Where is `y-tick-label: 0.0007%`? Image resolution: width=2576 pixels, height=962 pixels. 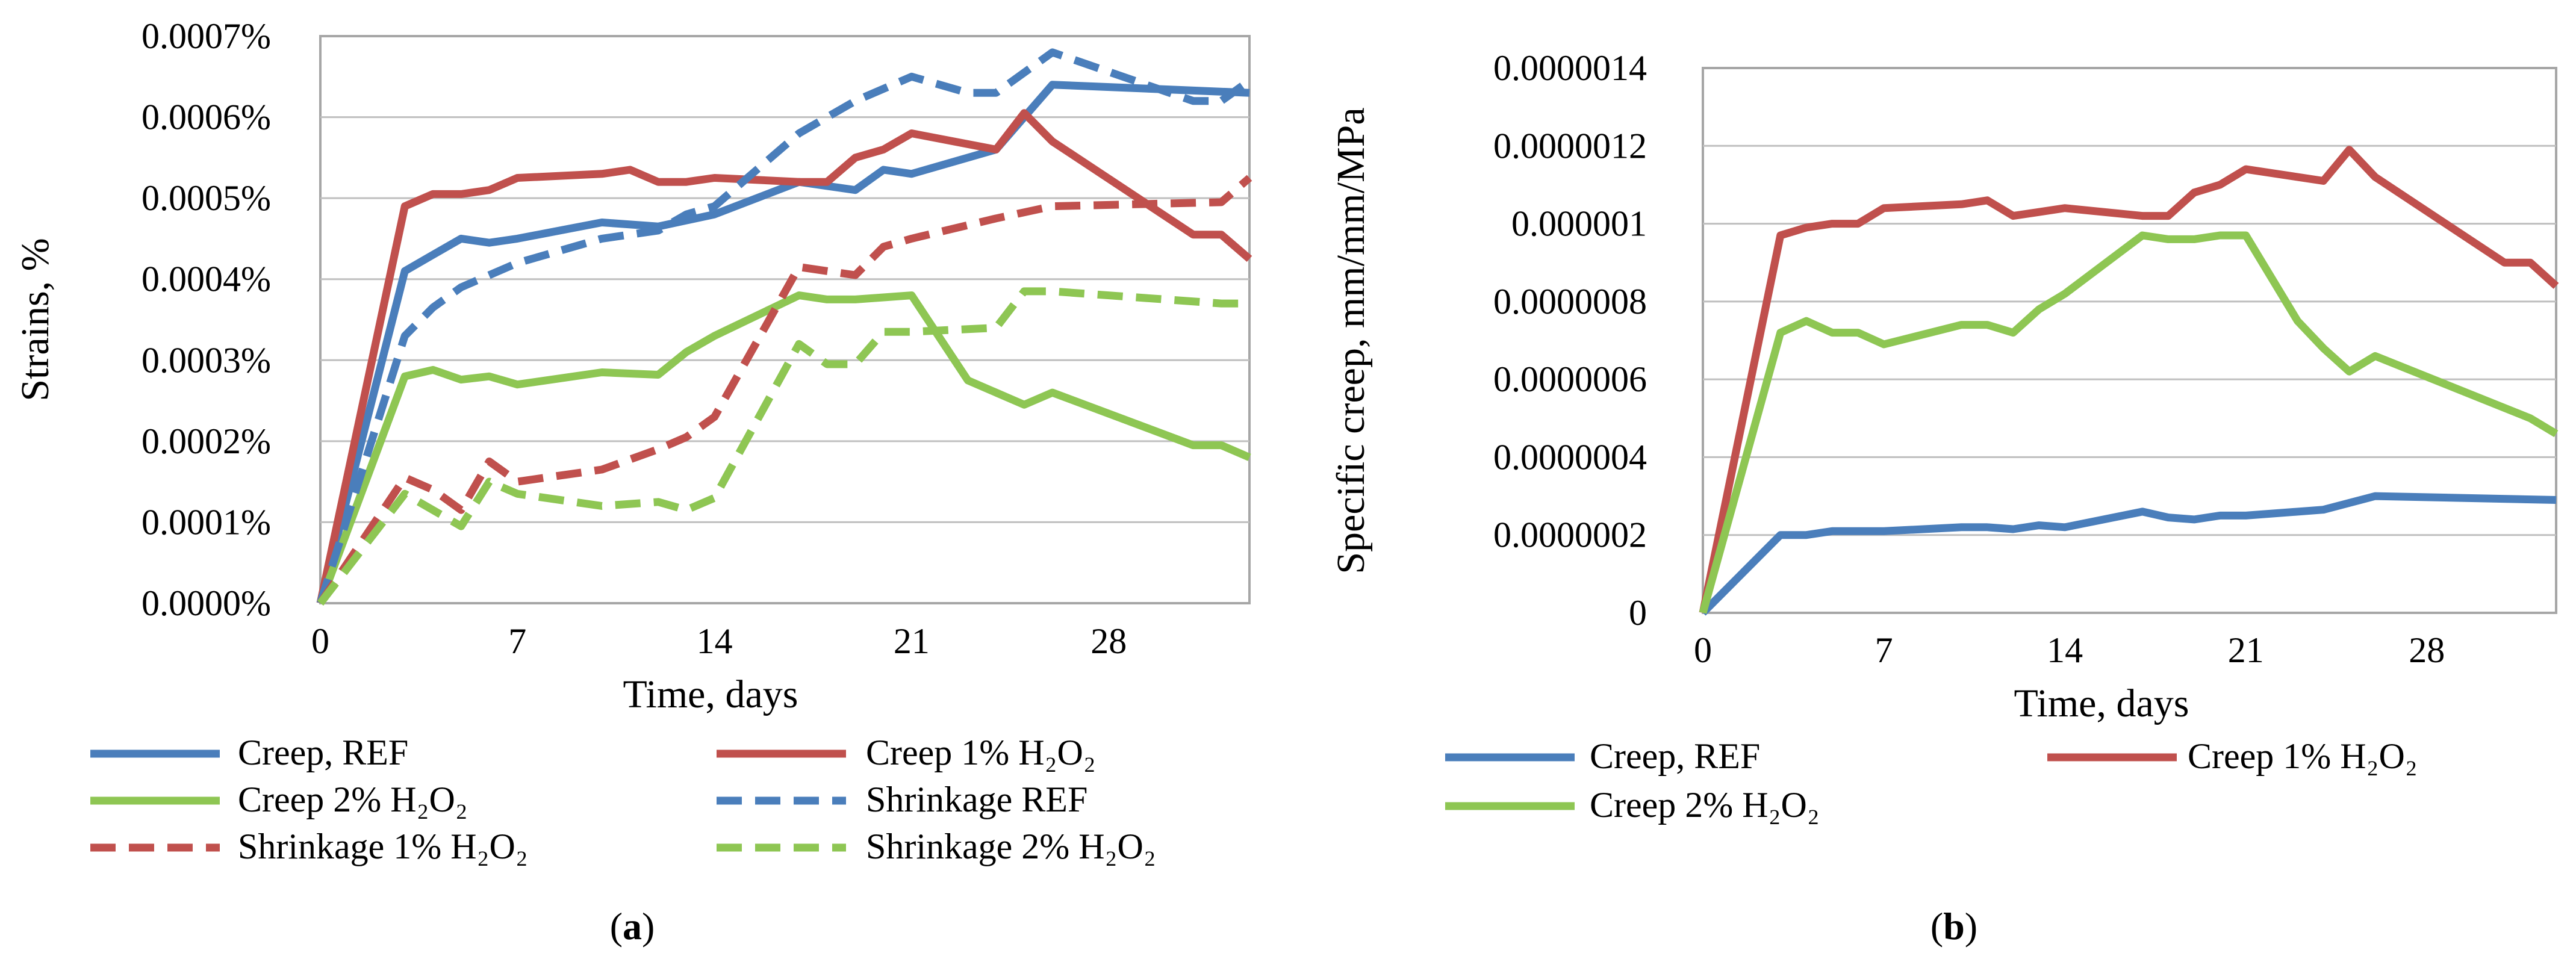
y-tick-label: 0.0007% is located at coordinates (206, 36).